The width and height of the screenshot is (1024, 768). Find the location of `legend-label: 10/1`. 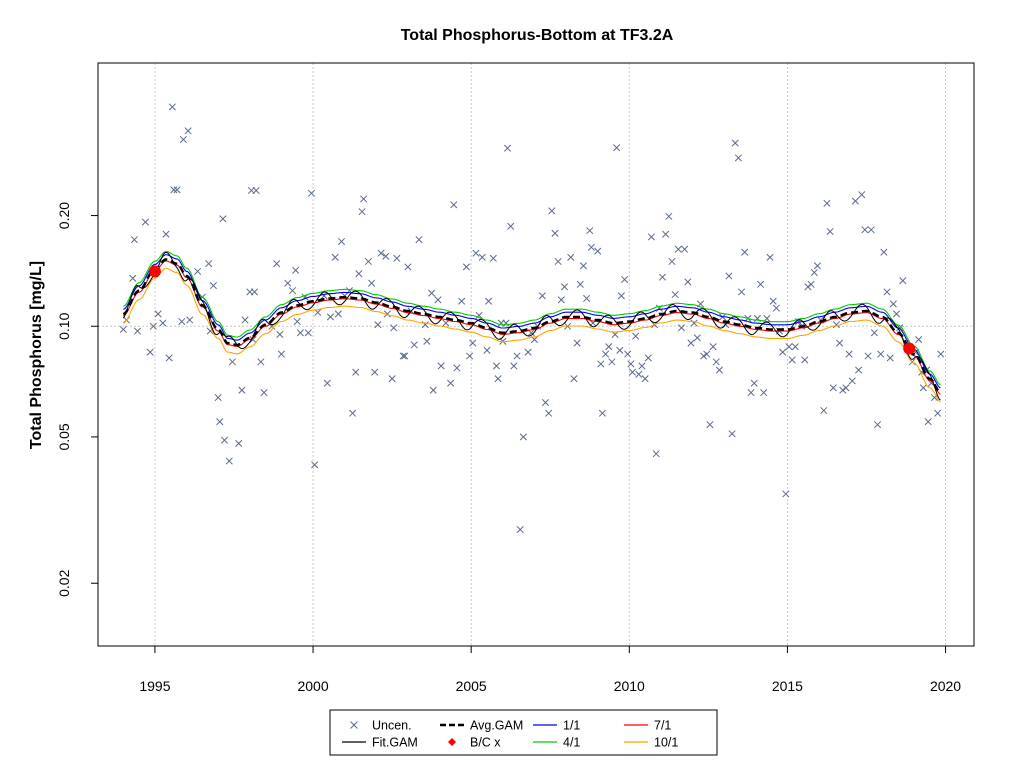

legend-label: 10/1 is located at coordinates (666, 743).